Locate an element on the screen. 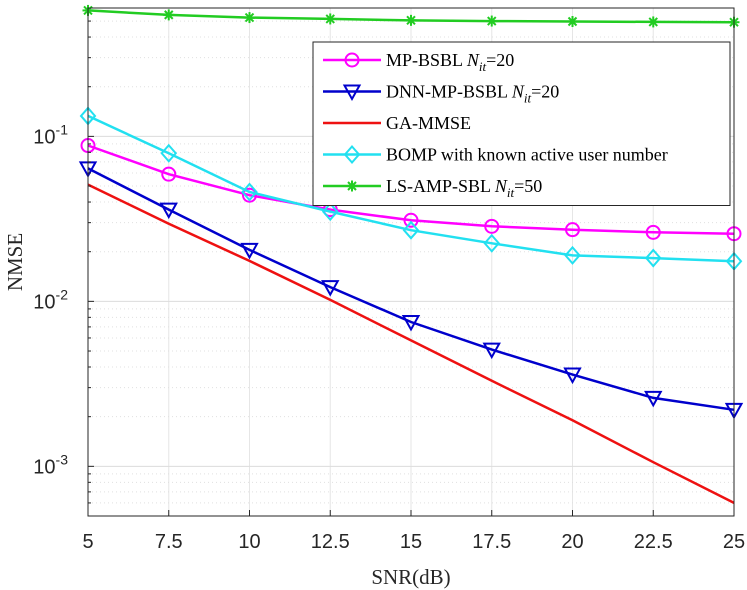 This screenshot has height=590, width=747. x-tick-label: 17.5 is located at coordinates (491, 542).